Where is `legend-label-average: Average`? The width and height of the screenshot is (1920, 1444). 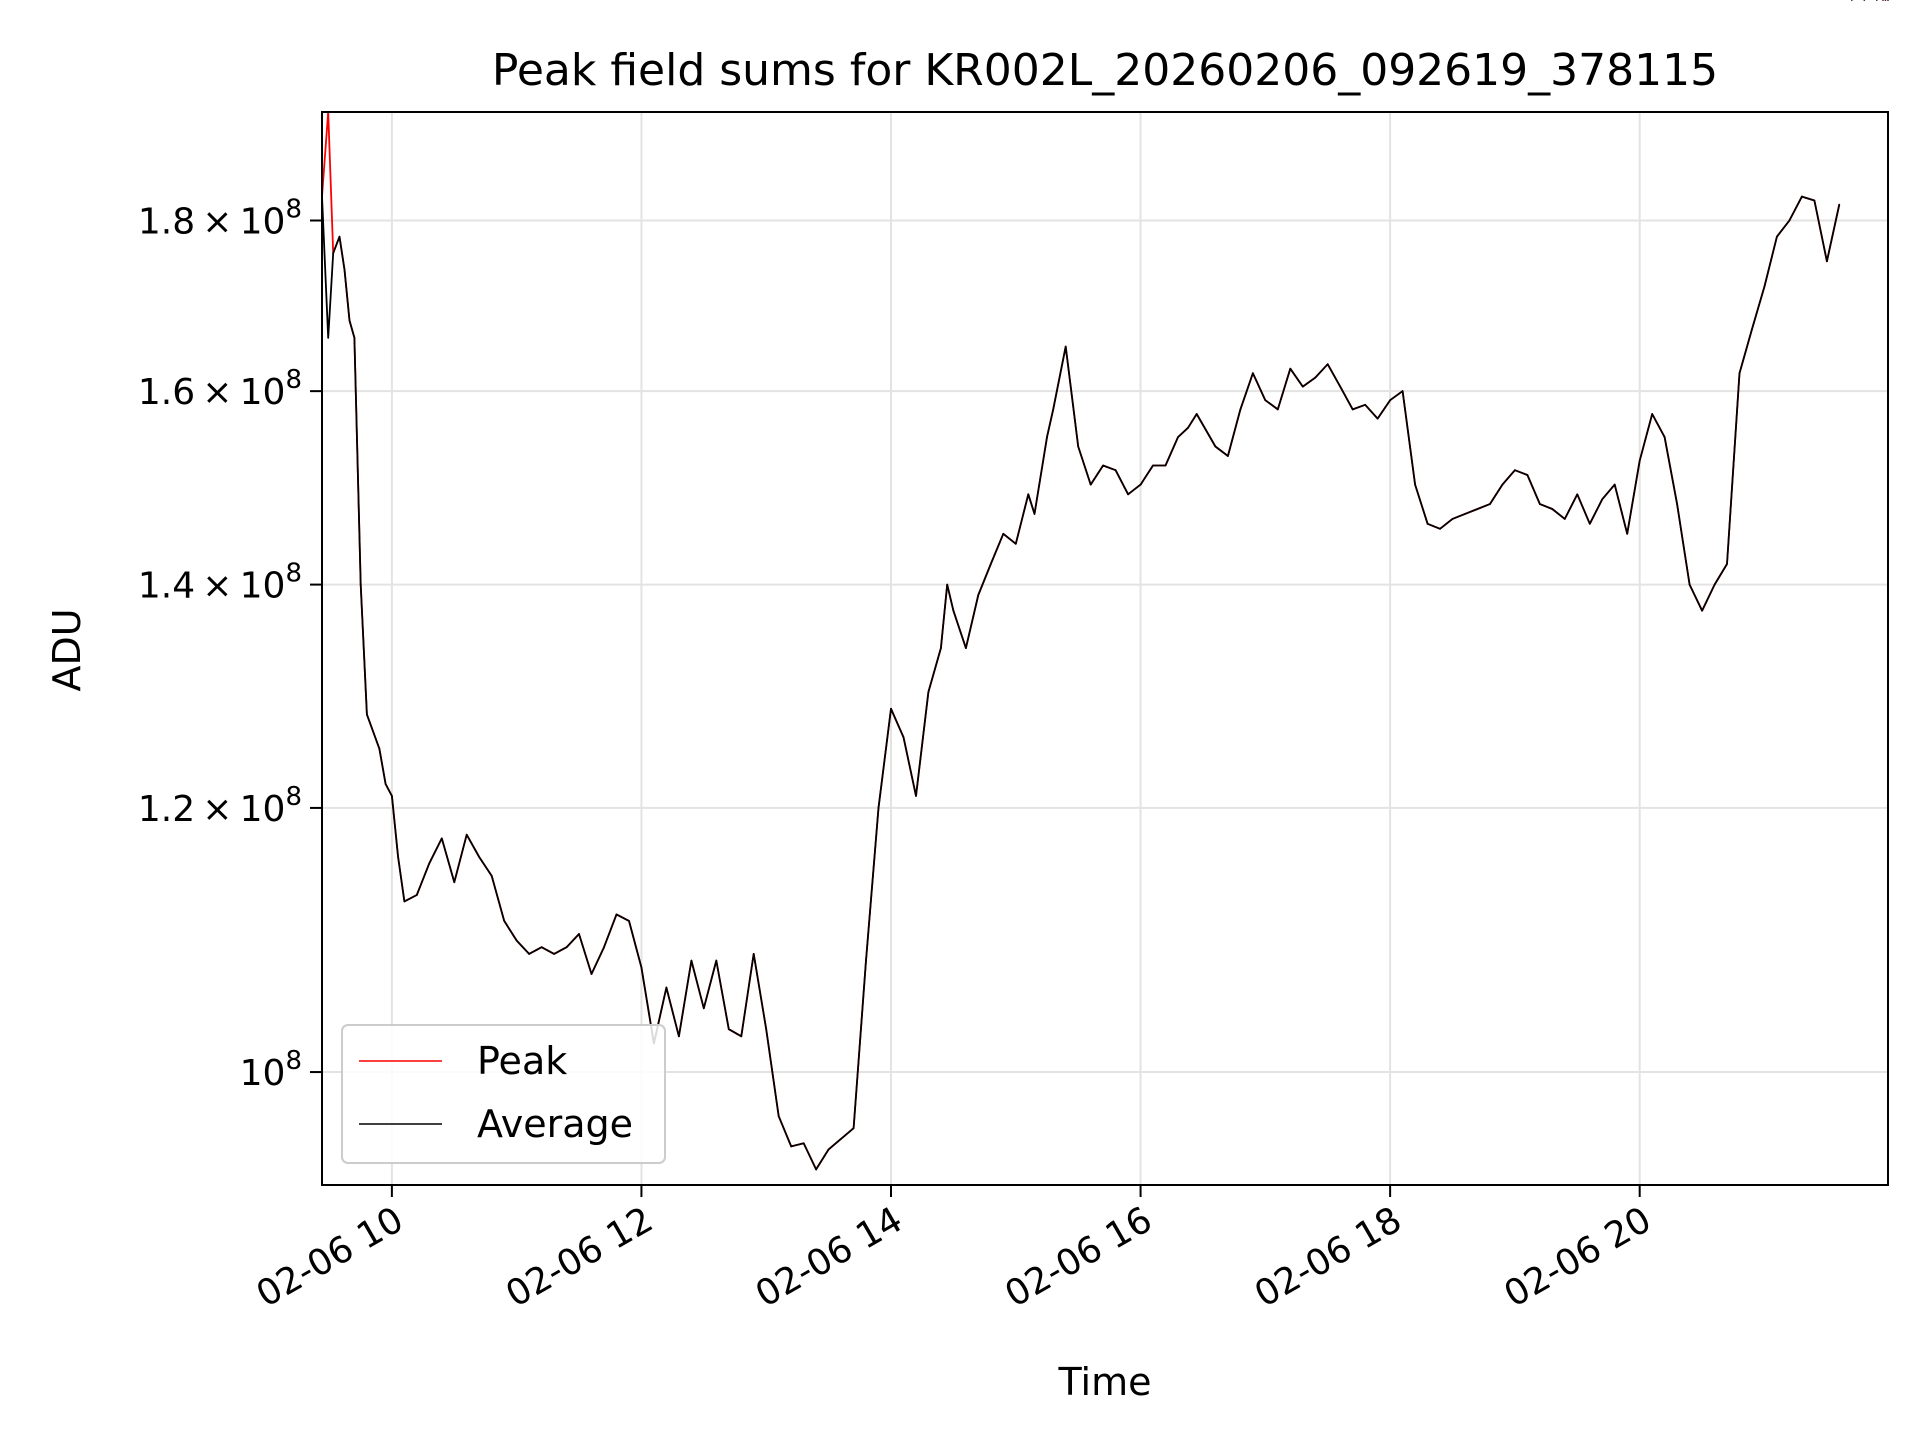 legend-label-average: Average is located at coordinates (555, 1124).